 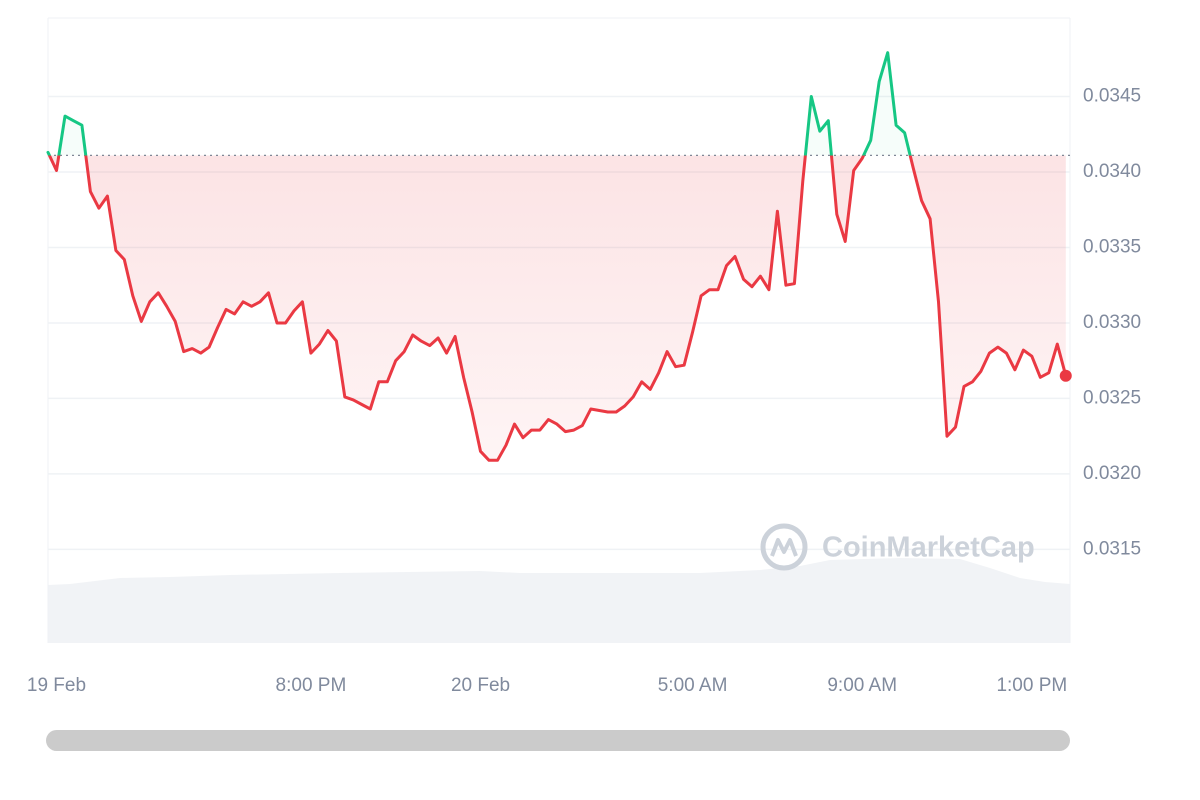 What do you see at coordinates (1112, 397) in the screenshot?
I see `y-tick-label: 0.0325` at bounding box center [1112, 397].